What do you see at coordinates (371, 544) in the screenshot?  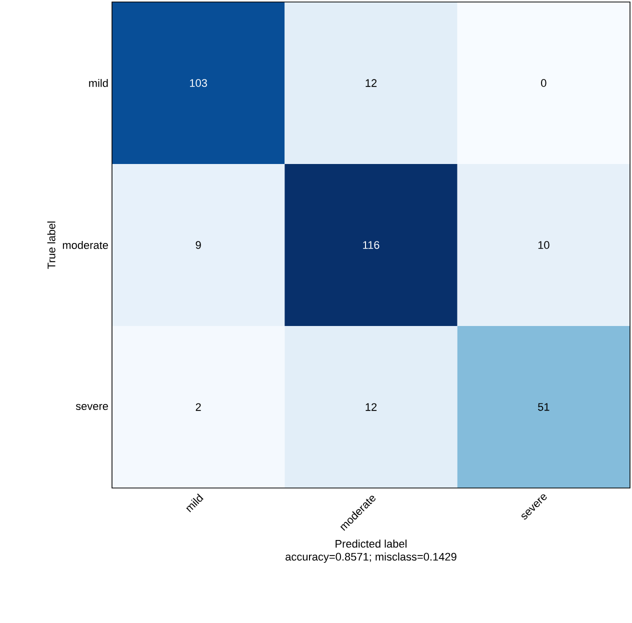 I see `x-axis-title: Predicted label` at bounding box center [371, 544].